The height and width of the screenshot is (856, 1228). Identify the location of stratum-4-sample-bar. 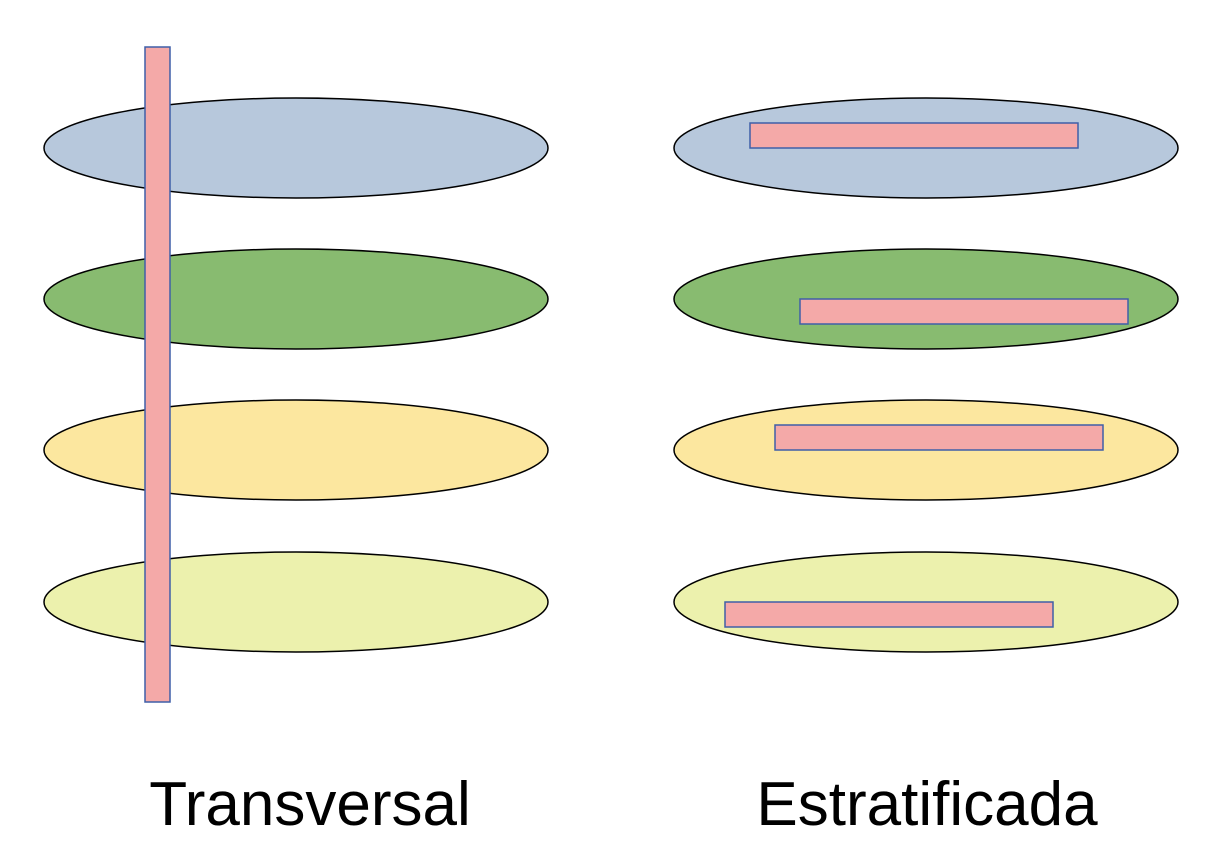
(889, 614).